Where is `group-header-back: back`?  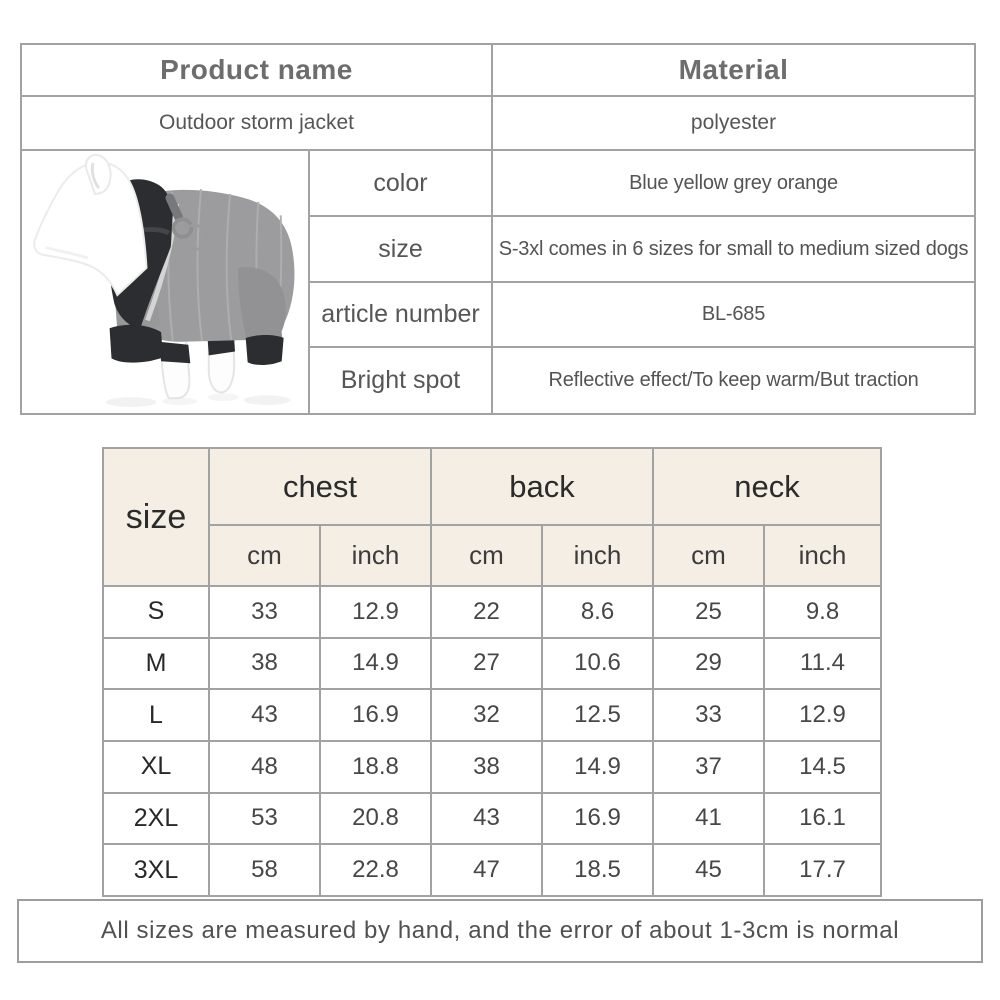 group-header-back: back is located at coordinates (542, 486).